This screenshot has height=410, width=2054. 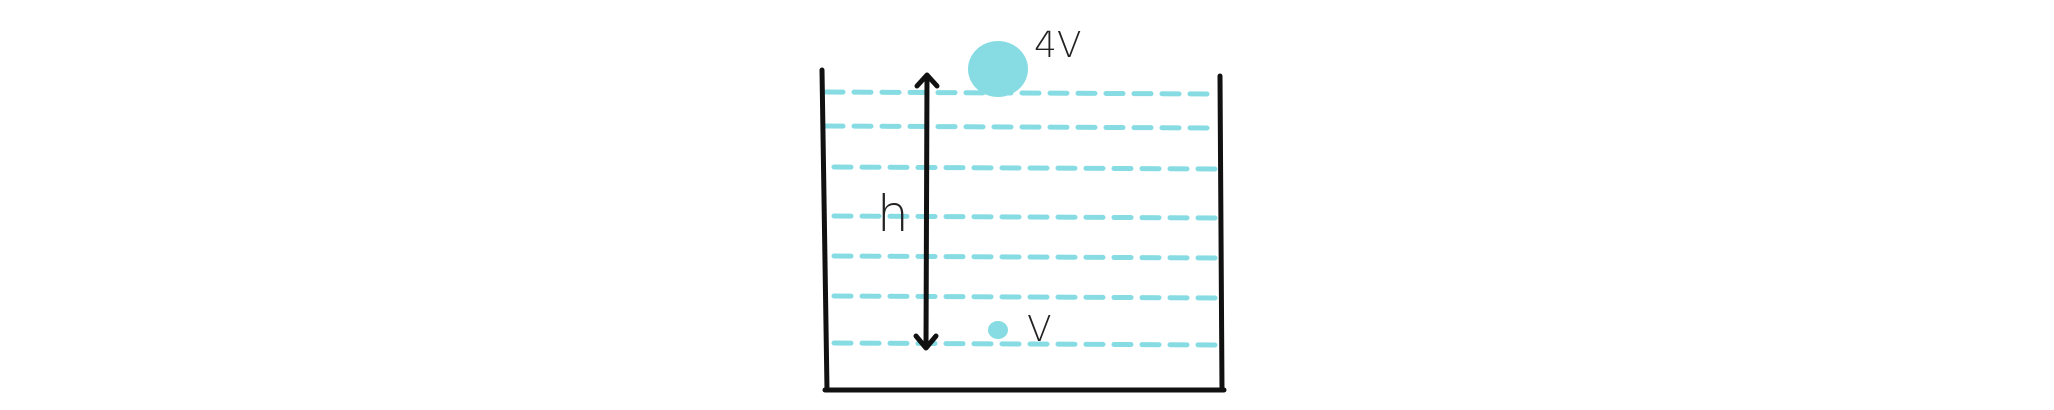 What do you see at coordinates (1019, 93) in the screenshot?
I see `water-surface-line` at bounding box center [1019, 93].